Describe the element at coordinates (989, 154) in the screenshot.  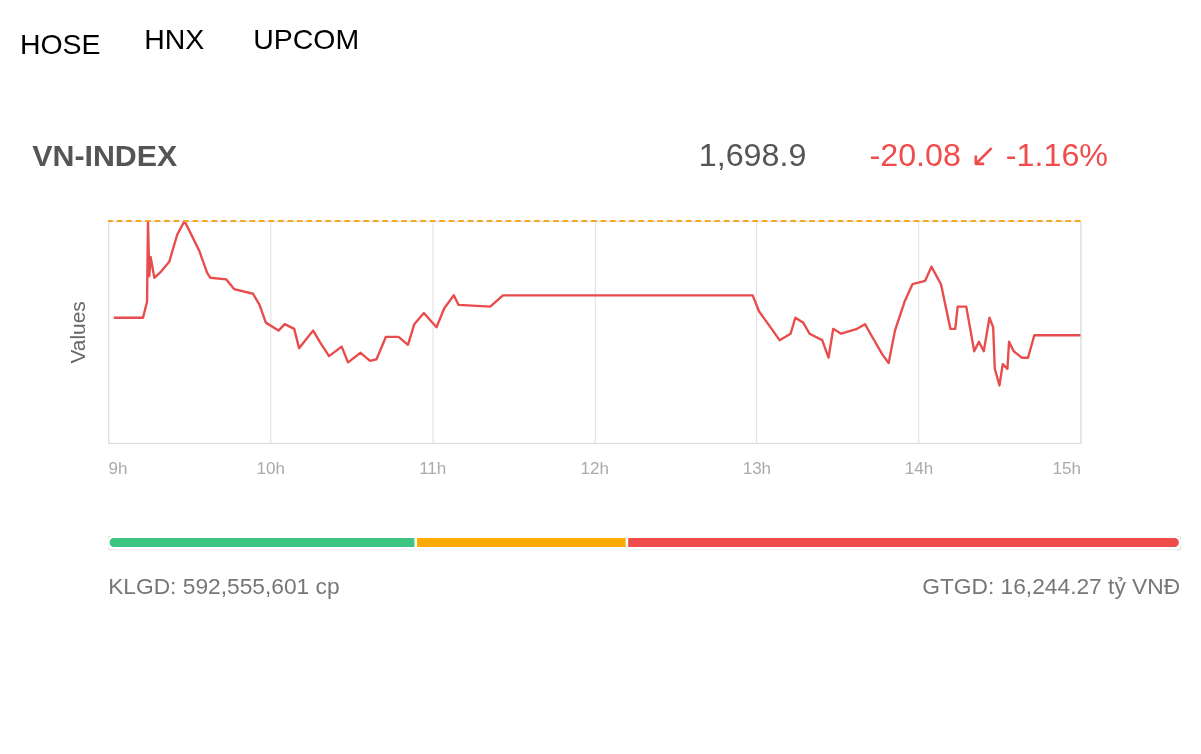
I see `text: -20.08 ↙ -1.16%` at that location.